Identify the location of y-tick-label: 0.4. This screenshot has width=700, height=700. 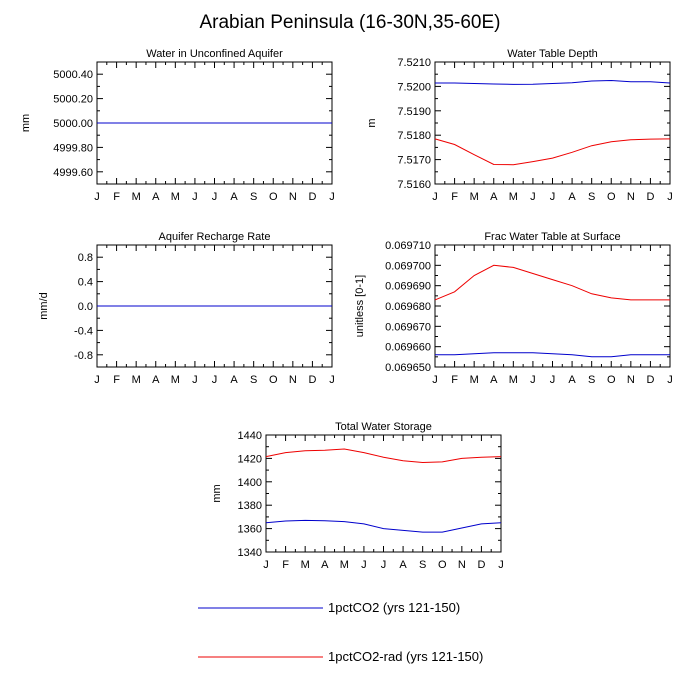
(85, 283).